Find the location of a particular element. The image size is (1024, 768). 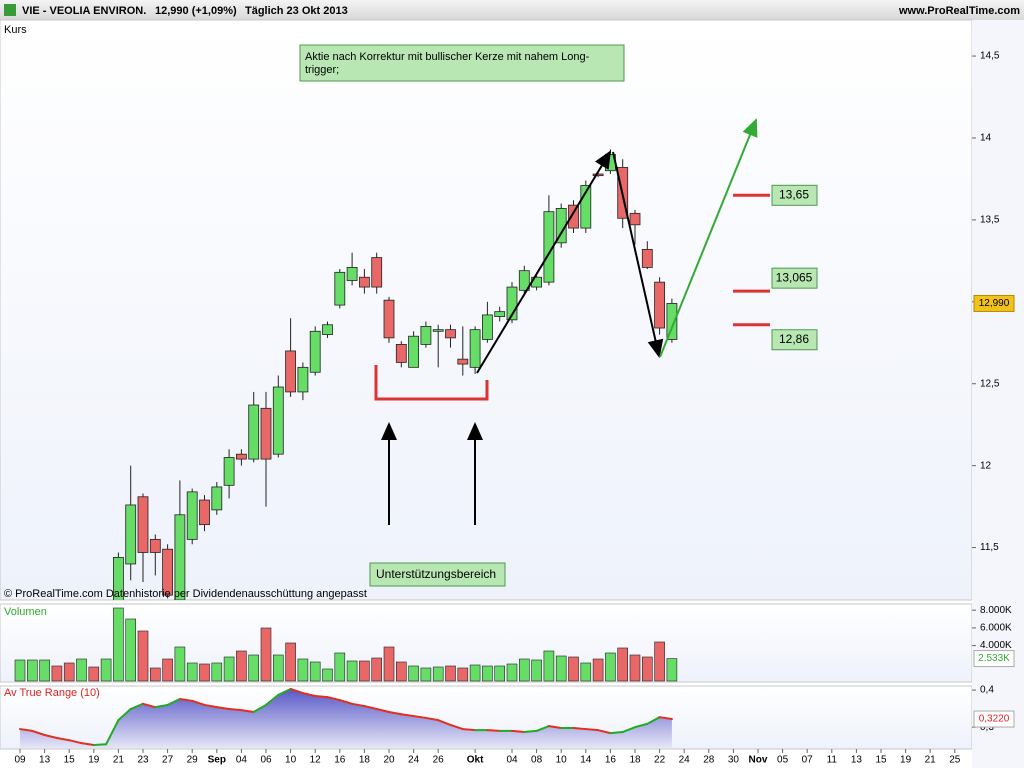

x-tick-label: 22 is located at coordinates (660, 760).